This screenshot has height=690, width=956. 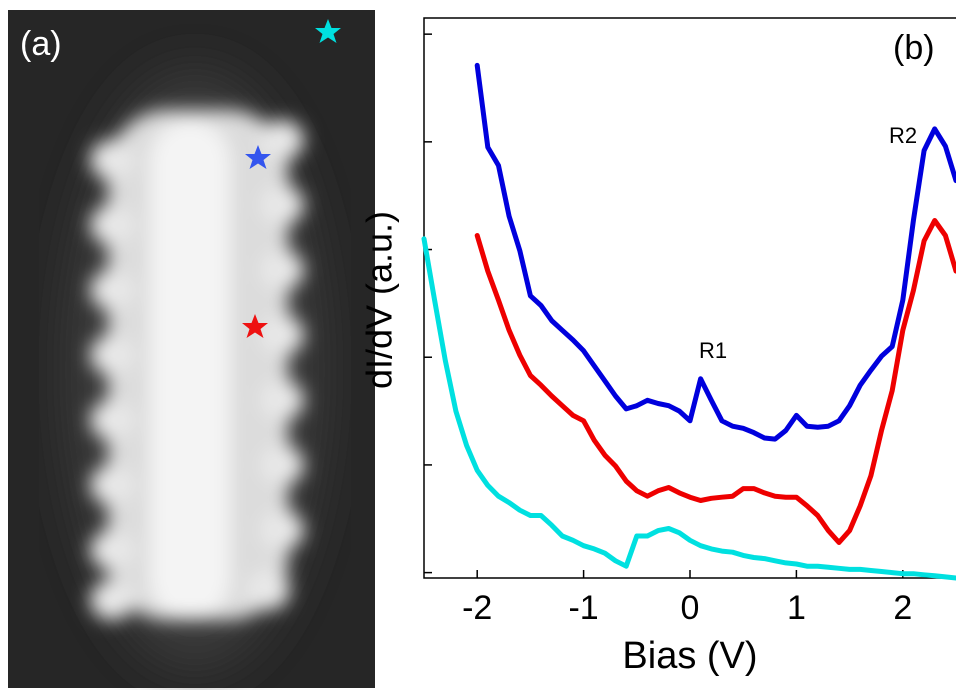 I want to click on y-axis-label: dI/dV (a.u.), so click(x=379, y=300).